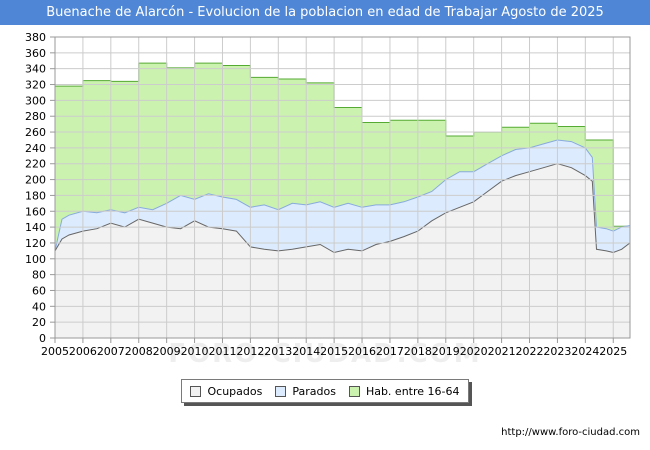  I want to click on y-tick-label-160: 160, so click(35, 211).